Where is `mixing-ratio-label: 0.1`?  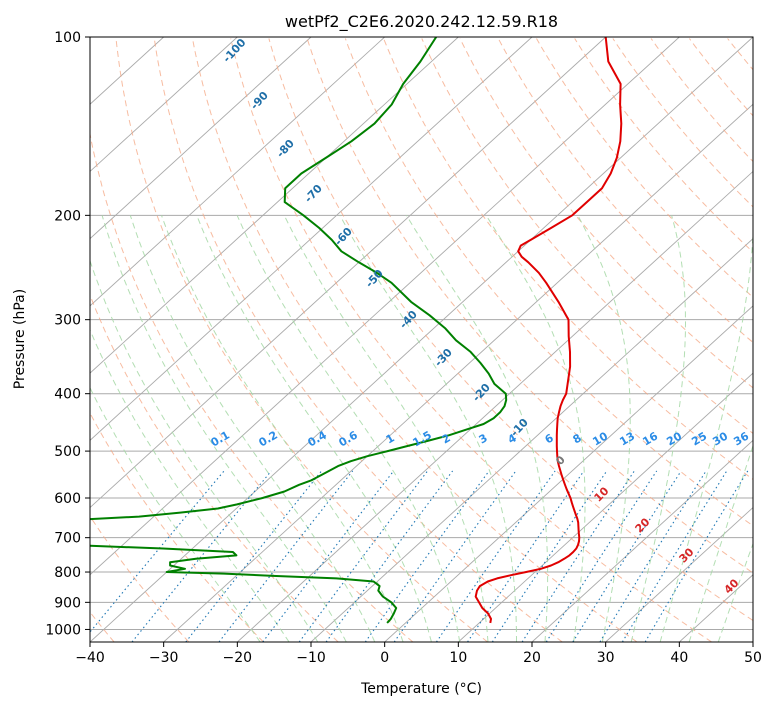
mixing-ratio-label: 0.1 is located at coordinates (220, 438).